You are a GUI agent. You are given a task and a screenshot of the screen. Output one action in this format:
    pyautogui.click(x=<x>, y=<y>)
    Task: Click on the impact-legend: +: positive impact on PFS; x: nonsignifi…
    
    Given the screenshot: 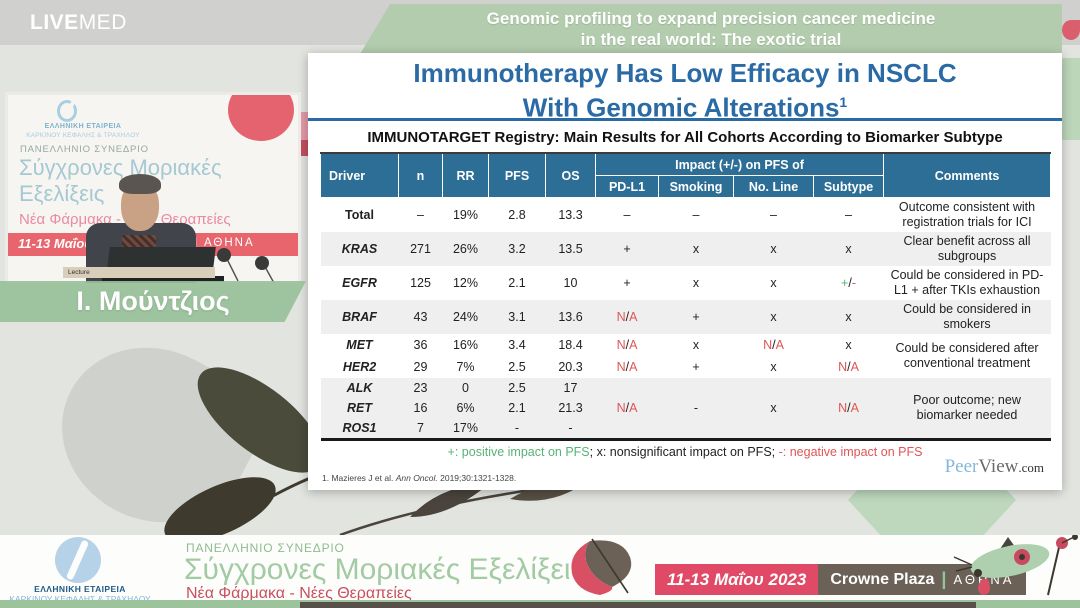 What is the action you would take?
    pyautogui.click(x=685, y=452)
    